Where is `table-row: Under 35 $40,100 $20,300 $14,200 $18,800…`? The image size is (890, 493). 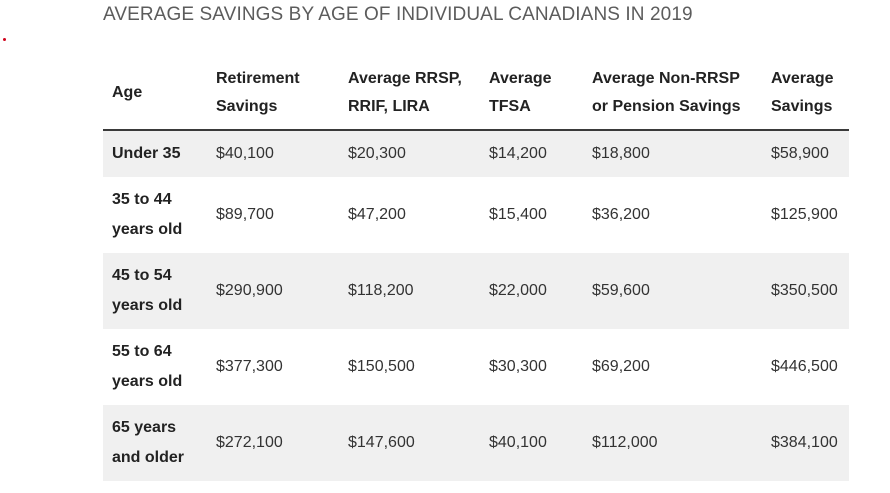
table-row: Under 35 $40,100 $20,300 $14,200 $18,800… is located at coordinates (476, 153).